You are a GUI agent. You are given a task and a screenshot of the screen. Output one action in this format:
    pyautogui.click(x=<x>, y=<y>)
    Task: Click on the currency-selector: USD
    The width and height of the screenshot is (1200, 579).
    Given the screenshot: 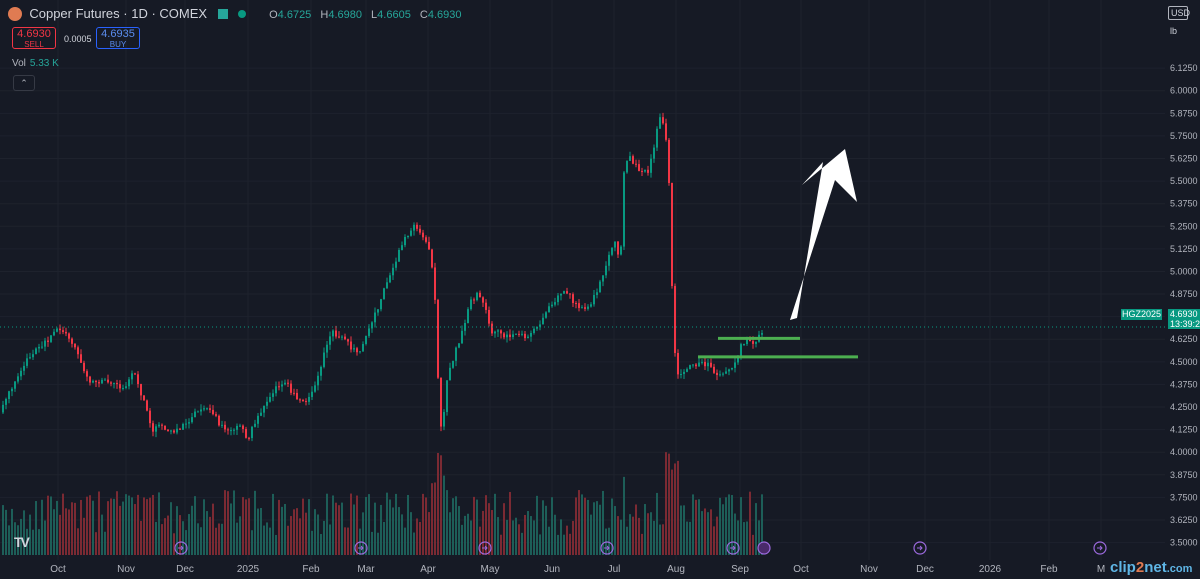 What is the action you would take?
    pyautogui.click(x=1179, y=13)
    